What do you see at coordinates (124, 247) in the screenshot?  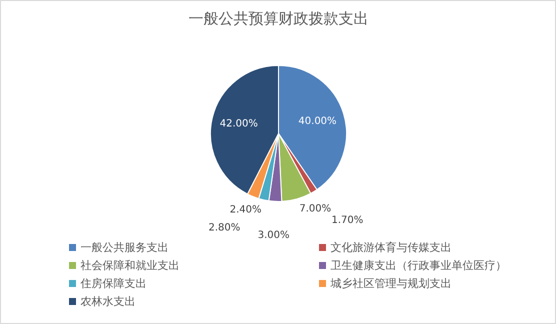 I see `legend-label: 一般公共服务支出` at bounding box center [124, 247].